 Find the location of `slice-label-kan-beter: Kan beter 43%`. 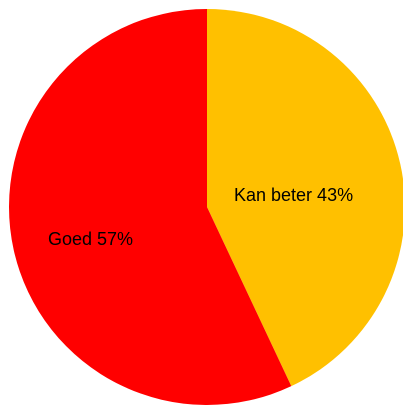

slice-label-kan-beter: Kan beter 43% is located at coordinates (293, 195).